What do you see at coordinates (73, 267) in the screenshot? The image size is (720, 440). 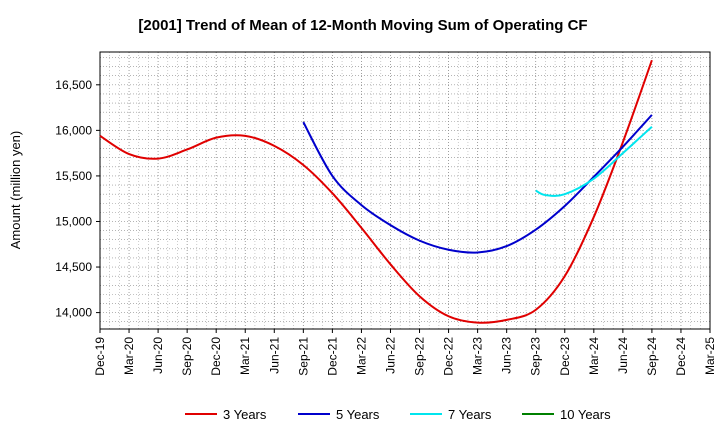 I see `y-tick-label: 14,500` at bounding box center [73, 267].